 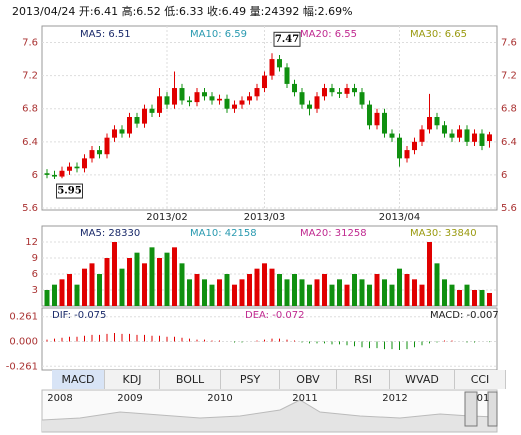 I want to click on indicator-tab: KDJ, so click(x=132, y=379).